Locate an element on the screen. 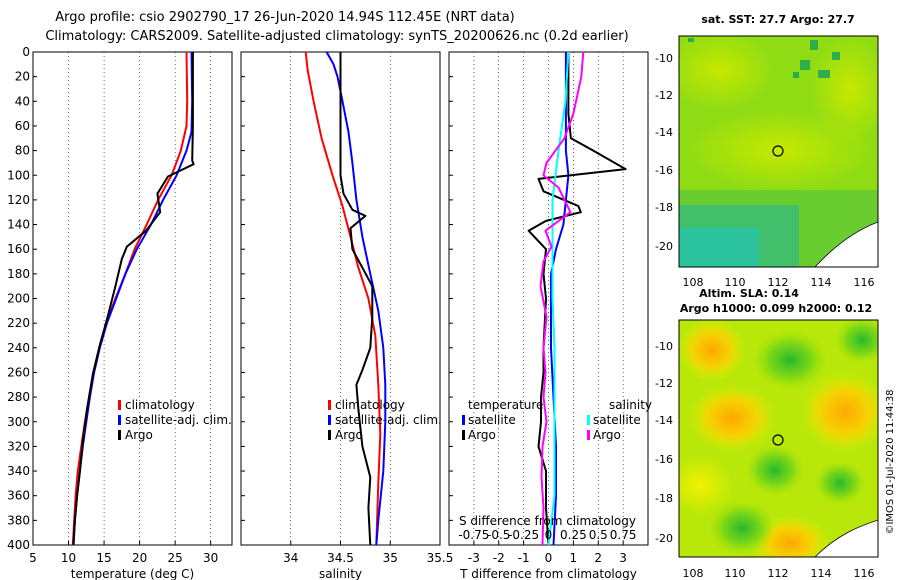  temperature-y-tick-label: 200 is located at coordinates (18, 299).